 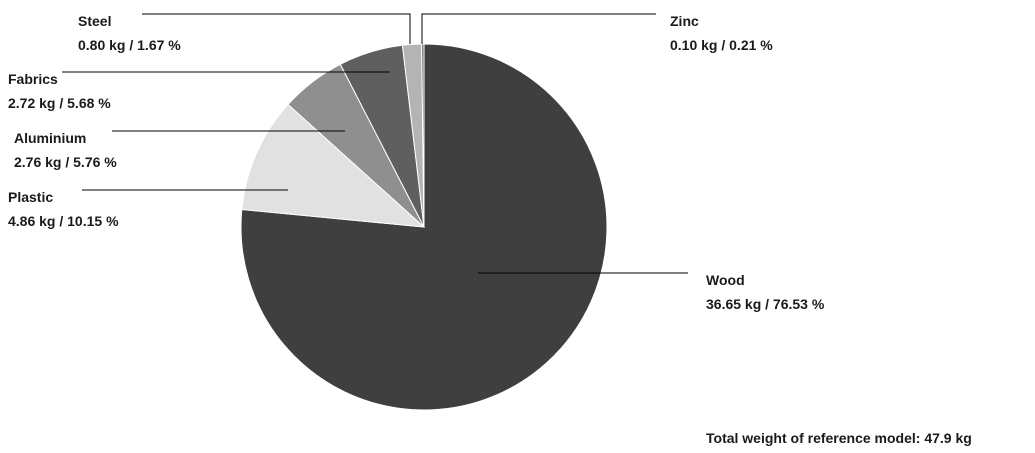 I want to click on total-weight-annotation: Total weight of reference model: 47.9 kg, so click(x=839, y=438).